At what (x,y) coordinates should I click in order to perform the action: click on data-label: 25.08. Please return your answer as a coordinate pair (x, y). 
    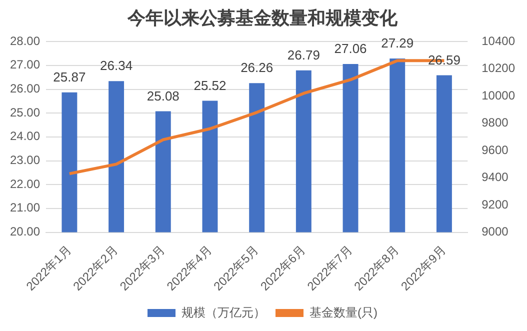
    Looking at the image, I should click on (163, 96).